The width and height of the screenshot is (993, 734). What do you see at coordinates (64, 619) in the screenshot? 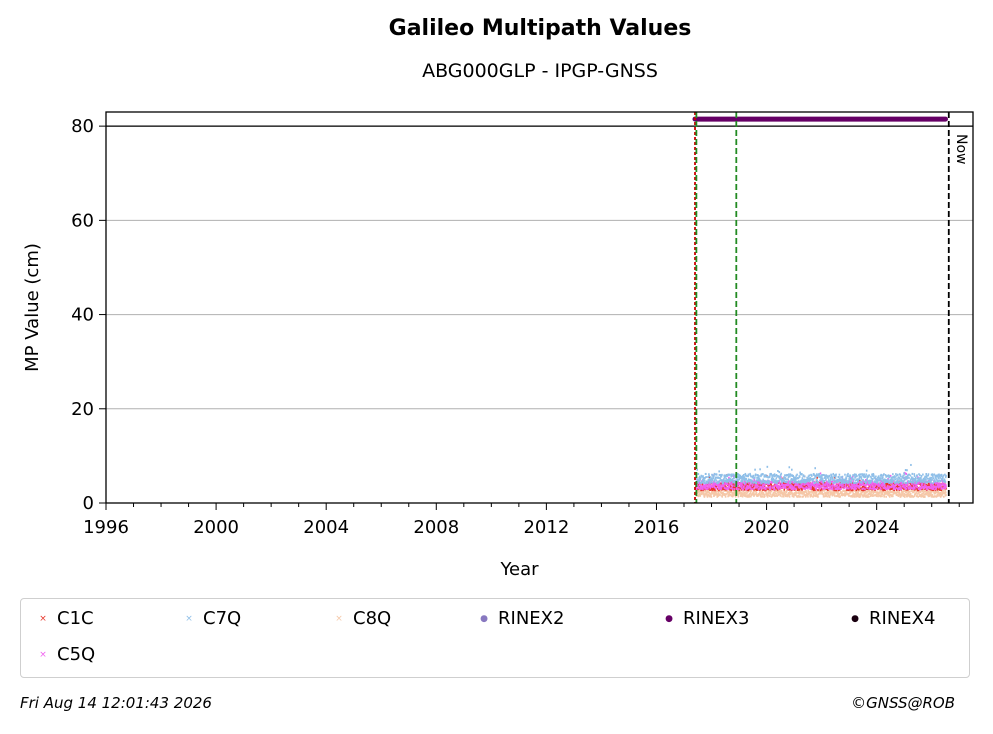
I see `legend-item-c1c: × C1C` at bounding box center [64, 619].